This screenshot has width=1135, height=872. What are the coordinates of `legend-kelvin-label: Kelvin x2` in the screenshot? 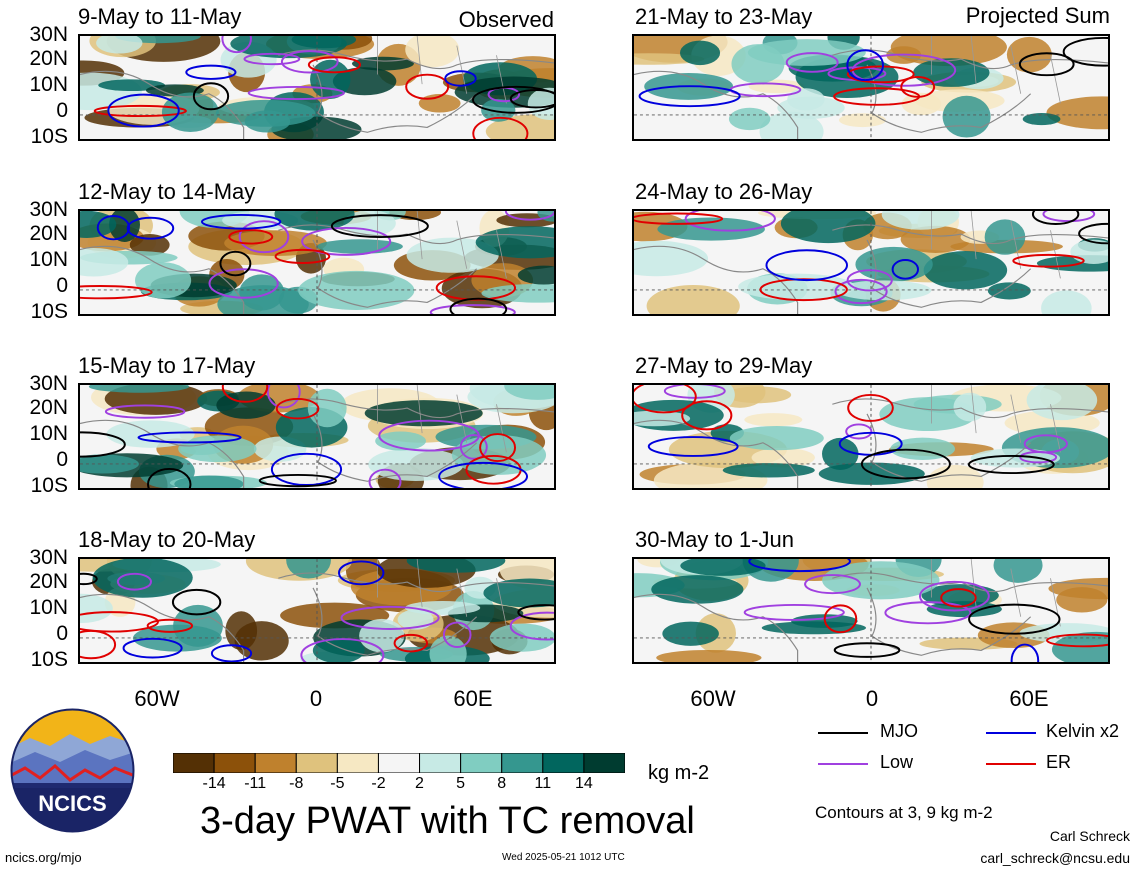 It's located at (1083, 731).